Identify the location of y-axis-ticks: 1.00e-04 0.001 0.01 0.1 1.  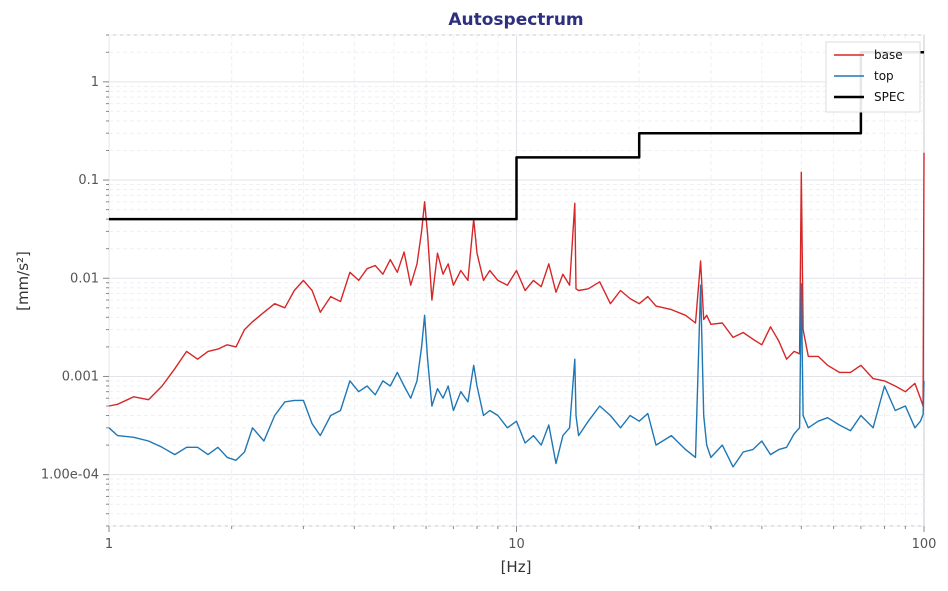
(75, 280).